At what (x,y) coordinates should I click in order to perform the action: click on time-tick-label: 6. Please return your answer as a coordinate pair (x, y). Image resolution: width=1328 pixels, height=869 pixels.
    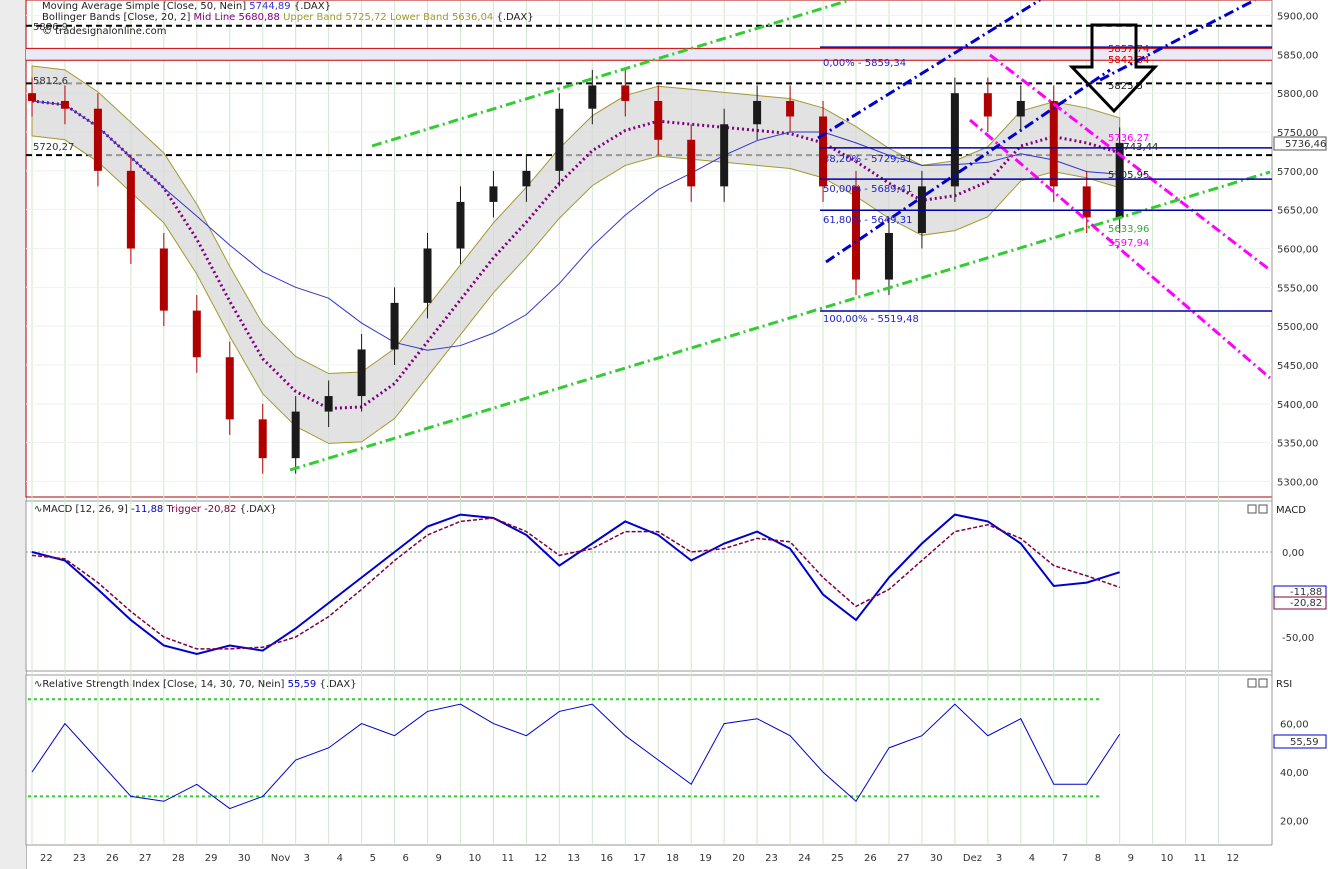
    Looking at the image, I should click on (406, 858).